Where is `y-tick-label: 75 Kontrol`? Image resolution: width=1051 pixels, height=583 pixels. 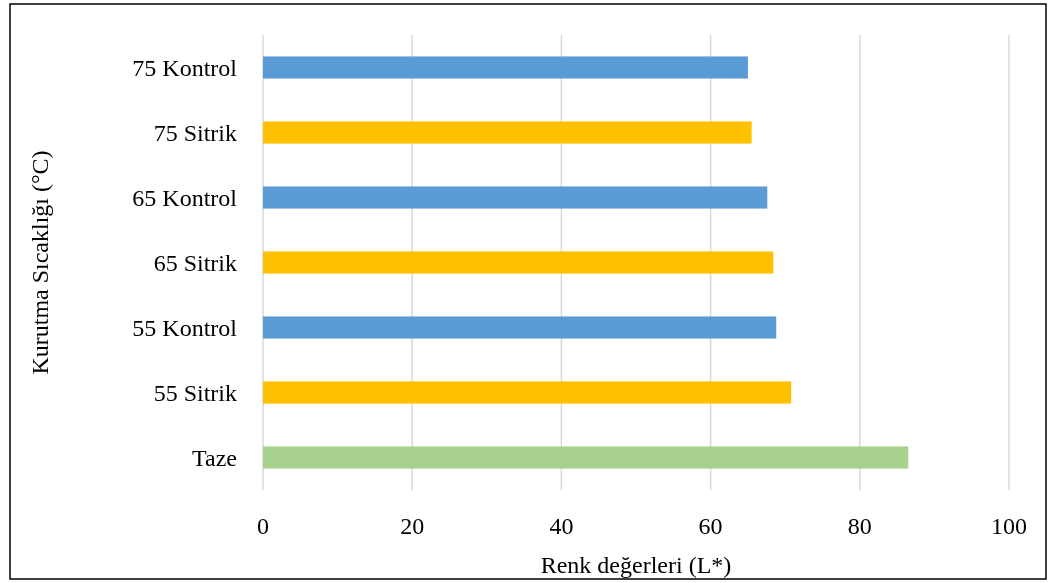
y-tick-label: 75 Kontrol is located at coordinates (185, 67).